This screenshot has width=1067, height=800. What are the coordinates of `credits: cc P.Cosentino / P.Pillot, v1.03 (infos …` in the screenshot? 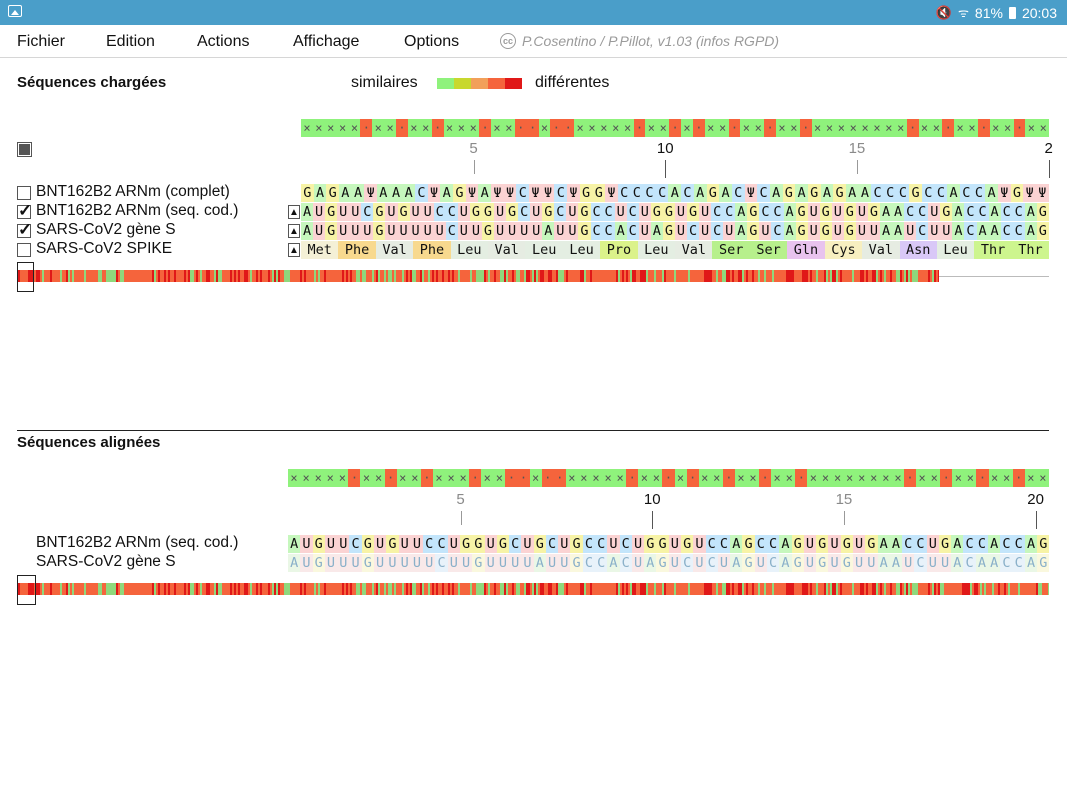 It's located at (639, 41).